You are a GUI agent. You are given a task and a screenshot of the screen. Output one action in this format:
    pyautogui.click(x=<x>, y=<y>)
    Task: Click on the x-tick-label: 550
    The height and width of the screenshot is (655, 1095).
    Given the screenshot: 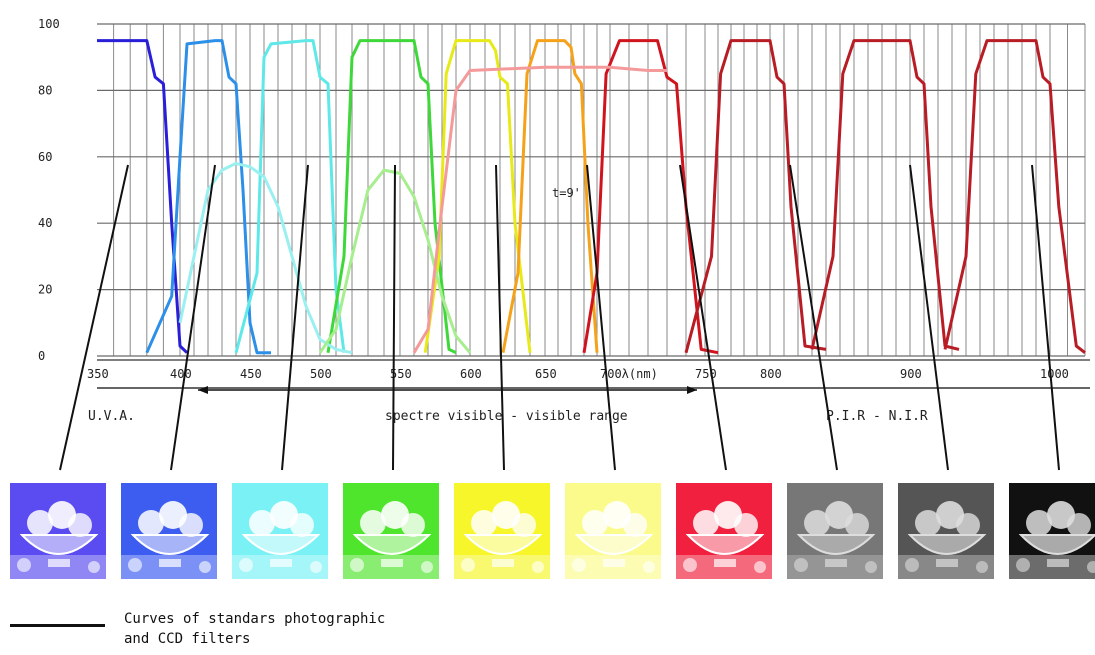 What is the action you would take?
    pyautogui.click(x=401, y=374)
    